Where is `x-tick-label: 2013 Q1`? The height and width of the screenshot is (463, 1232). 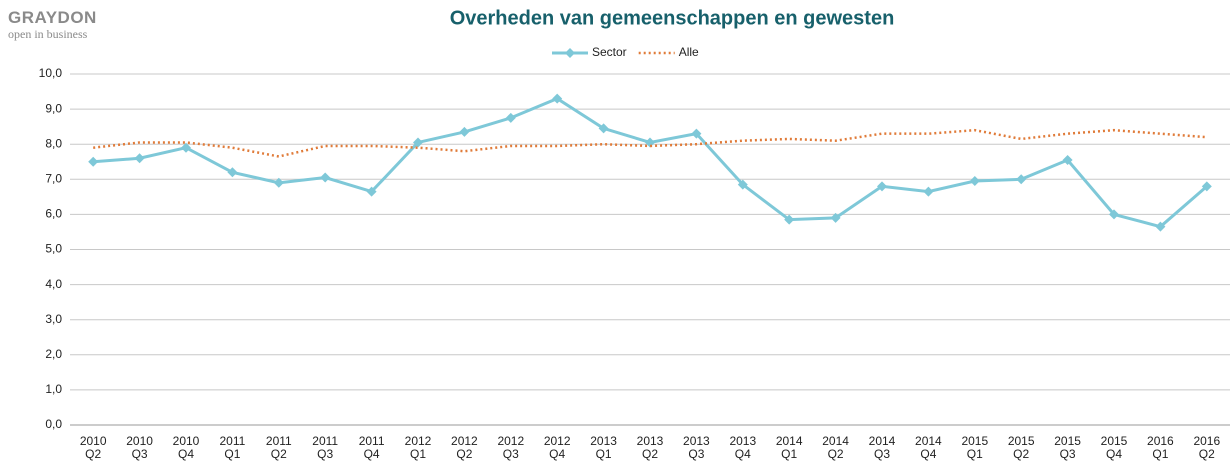 x-tick-label: 2013 Q1 is located at coordinates (603, 447).